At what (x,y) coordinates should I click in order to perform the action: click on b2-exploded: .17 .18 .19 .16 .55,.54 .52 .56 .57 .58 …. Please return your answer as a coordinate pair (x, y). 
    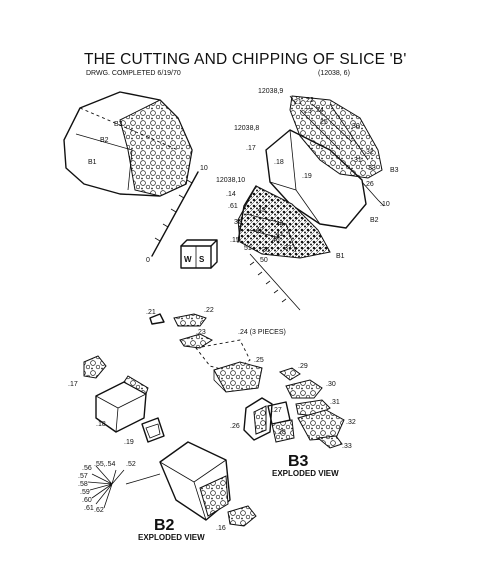
    Looking at the image, I should click on (162, 448).